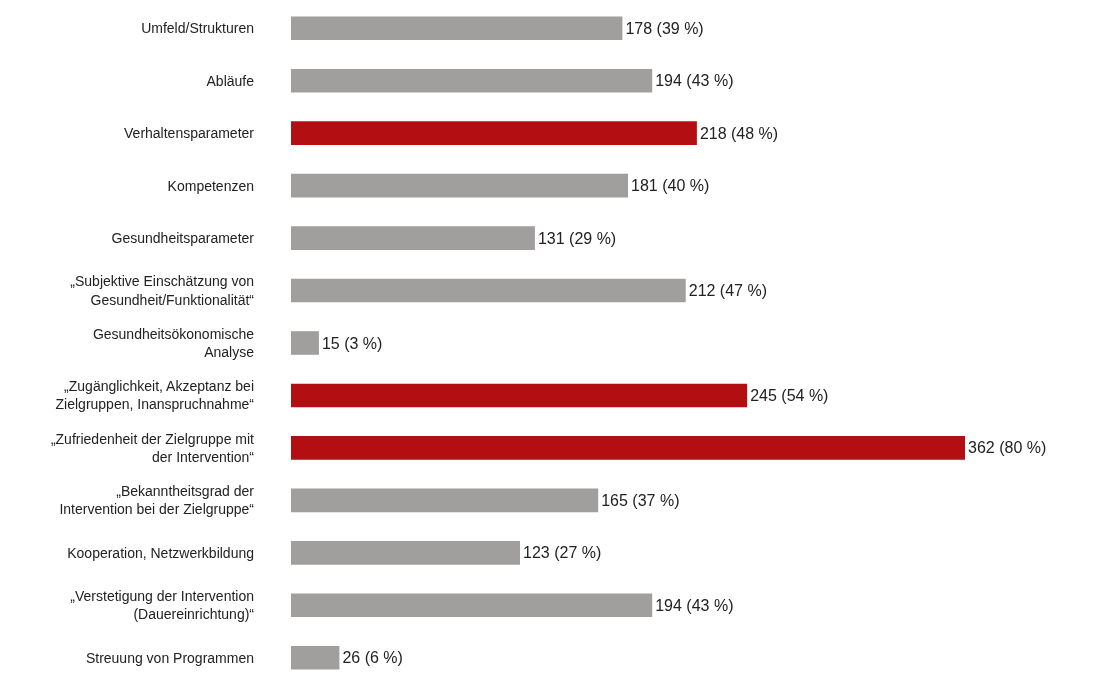 The width and height of the screenshot is (1093, 686). What do you see at coordinates (189, 133) in the screenshot?
I see `y-tick-label: Verhaltensparameter` at bounding box center [189, 133].